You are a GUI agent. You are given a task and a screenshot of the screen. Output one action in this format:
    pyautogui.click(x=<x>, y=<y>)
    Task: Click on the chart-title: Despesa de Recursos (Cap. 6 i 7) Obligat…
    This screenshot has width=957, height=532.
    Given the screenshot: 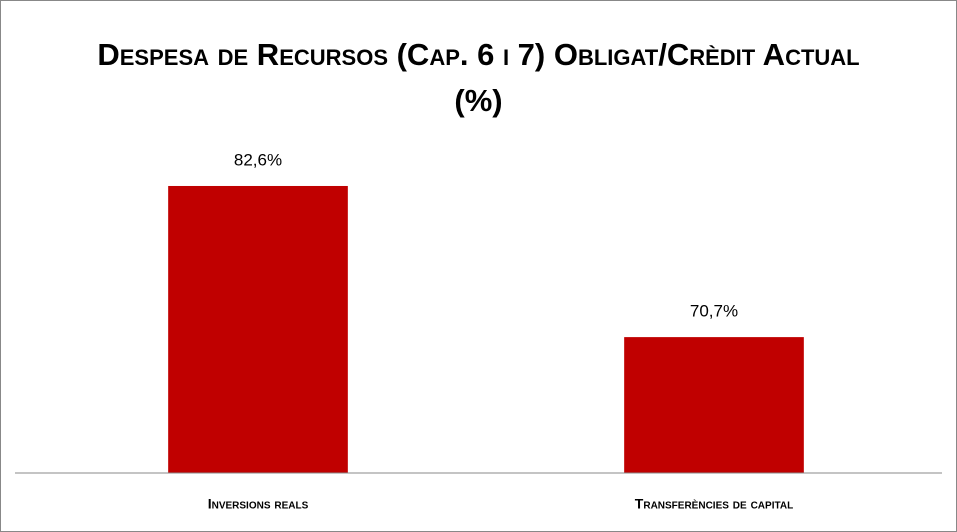 What is the action you would take?
    pyautogui.click(x=478, y=77)
    